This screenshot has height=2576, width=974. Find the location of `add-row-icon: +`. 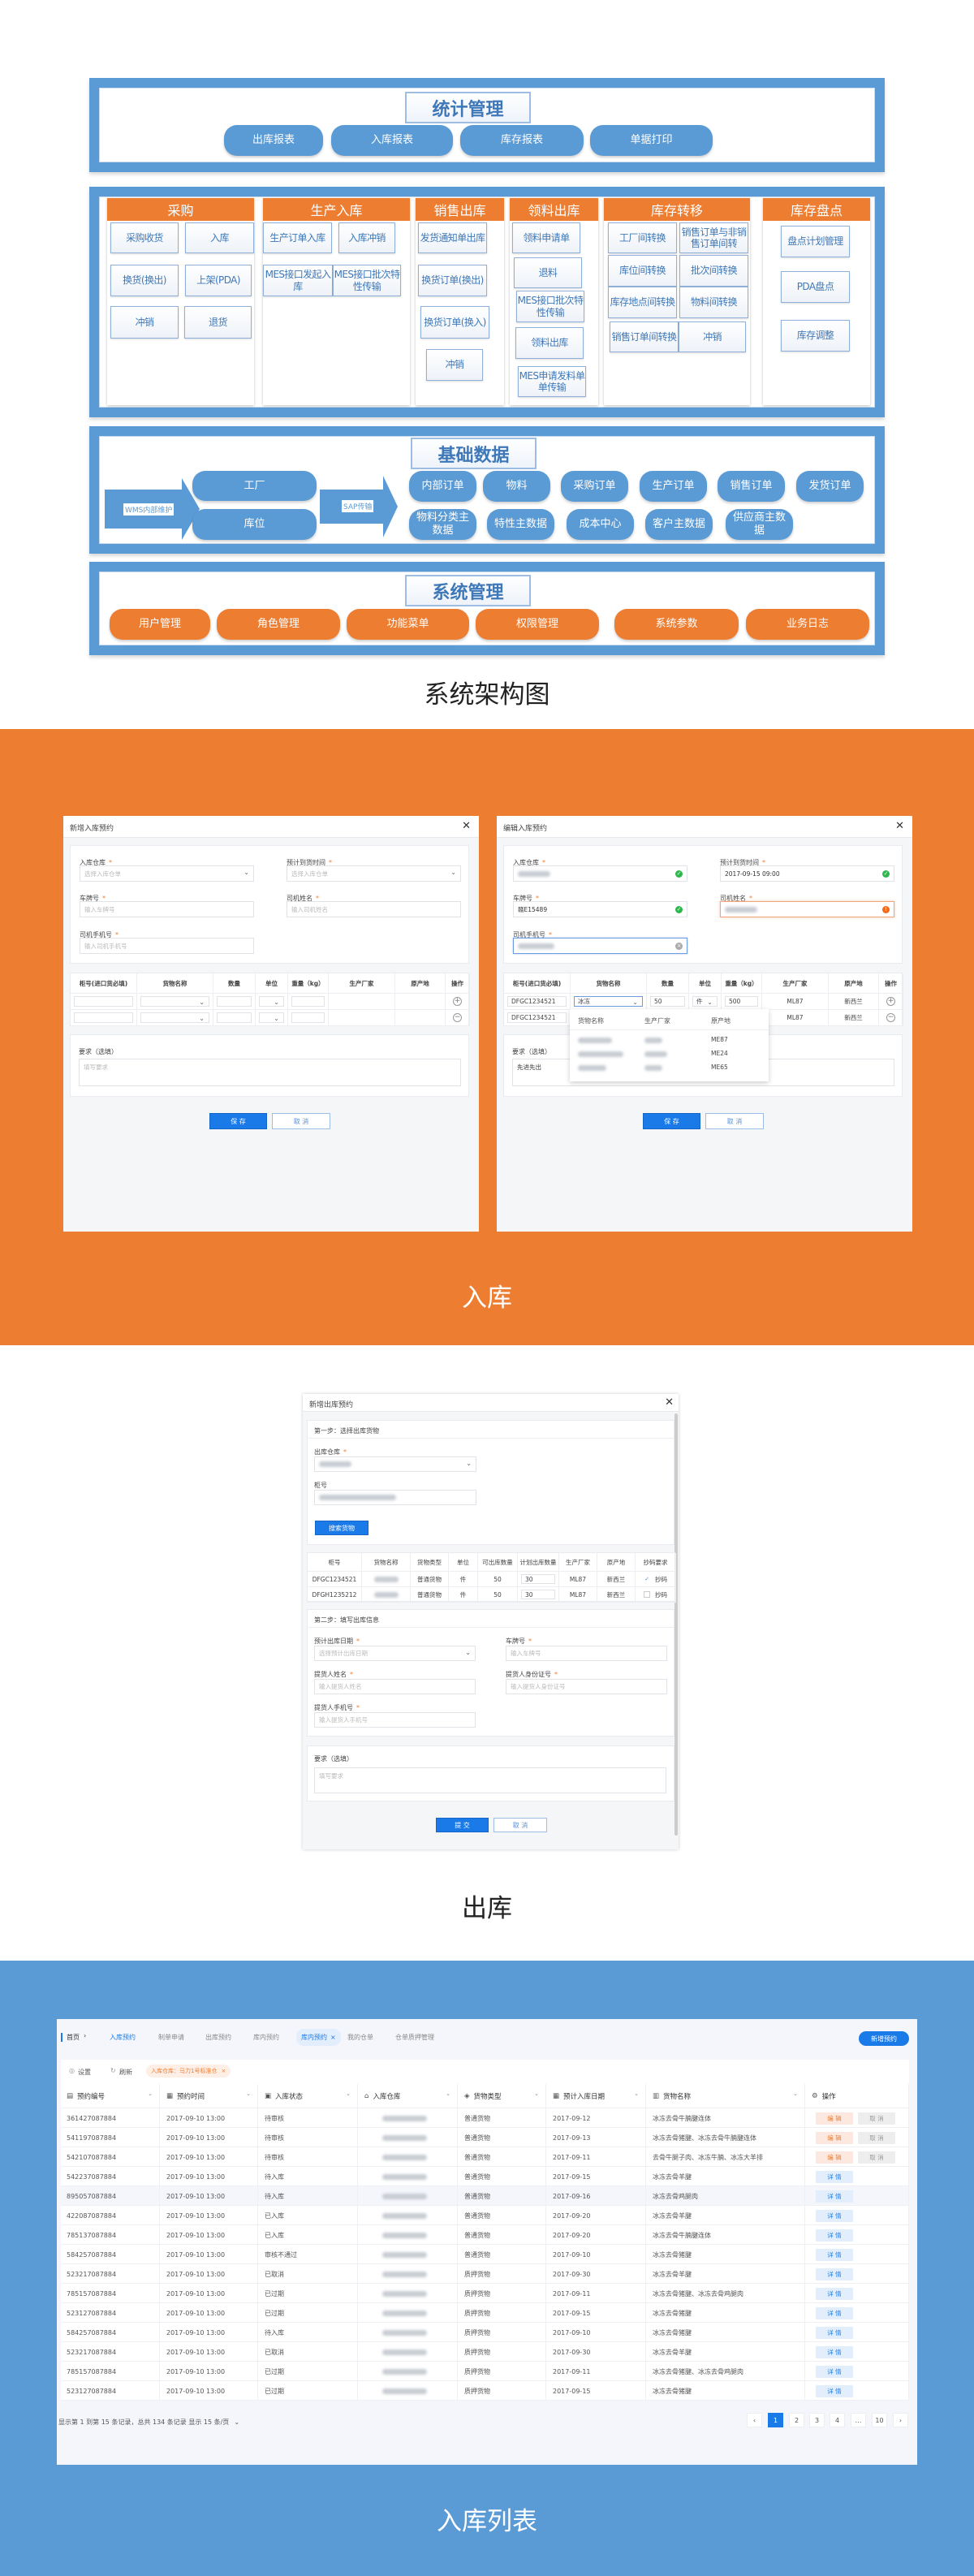

add-row-icon: + is located at coordinates (890, 1001).